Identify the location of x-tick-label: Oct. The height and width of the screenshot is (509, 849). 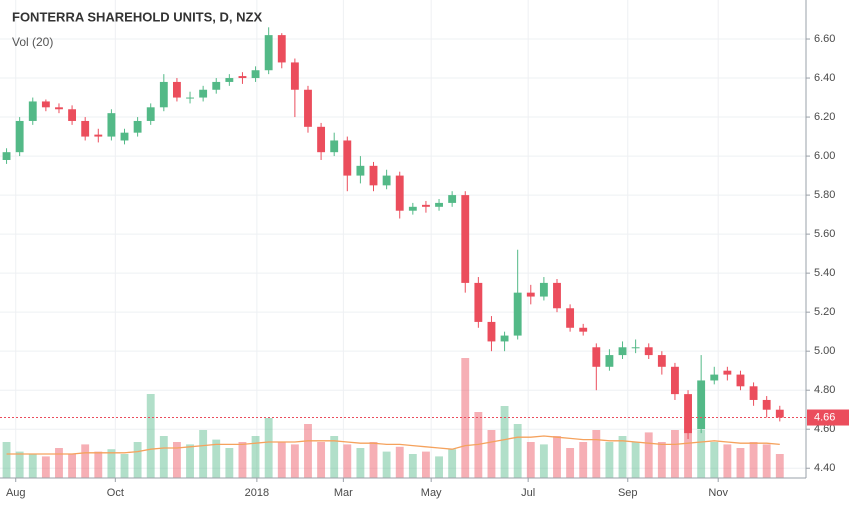
(115, 493).